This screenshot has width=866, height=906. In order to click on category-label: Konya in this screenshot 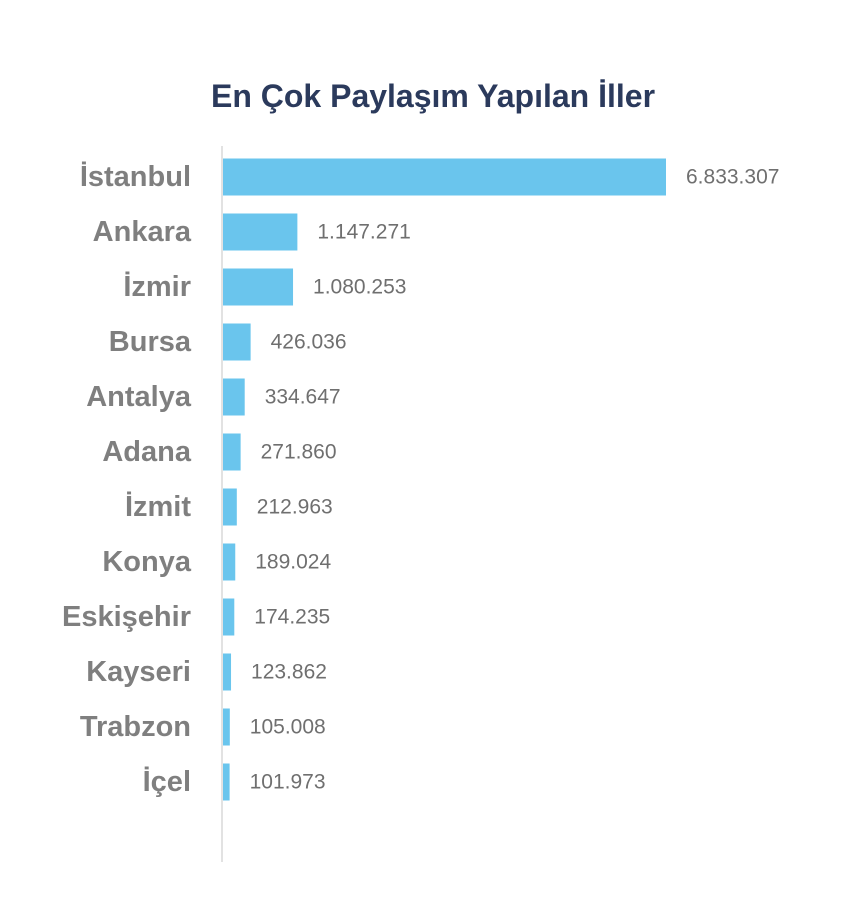, I will do `click(147, 562)`.